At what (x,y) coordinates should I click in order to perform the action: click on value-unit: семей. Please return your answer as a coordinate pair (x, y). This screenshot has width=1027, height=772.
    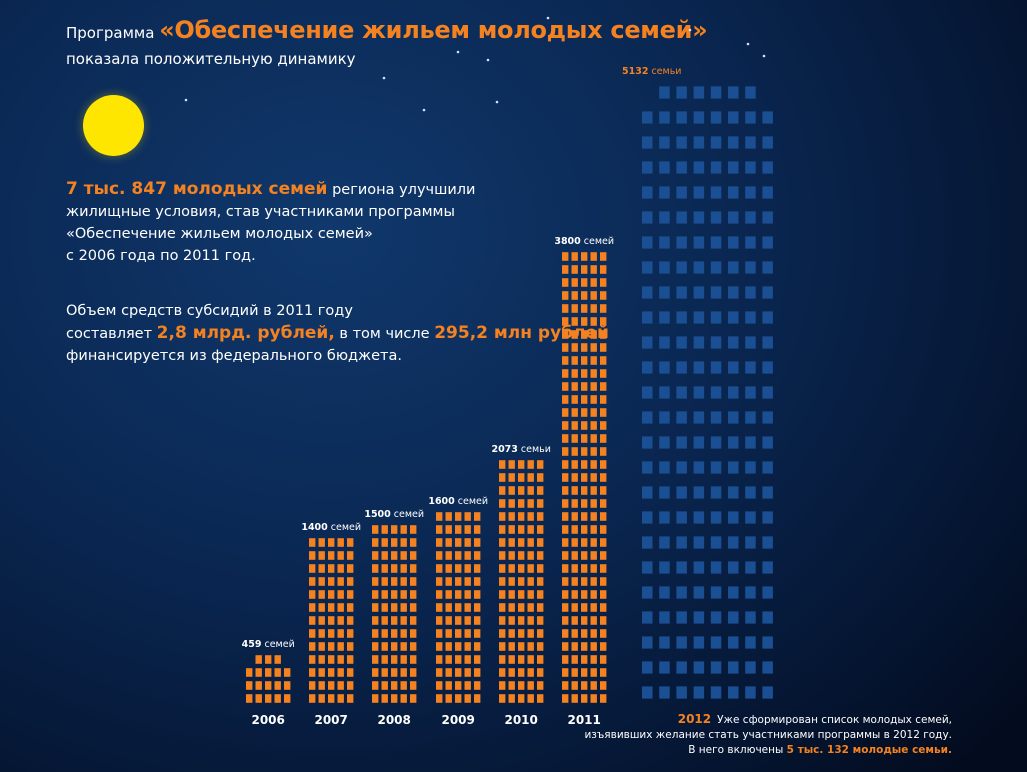
    Looking at the image, I should click on (599, 241).